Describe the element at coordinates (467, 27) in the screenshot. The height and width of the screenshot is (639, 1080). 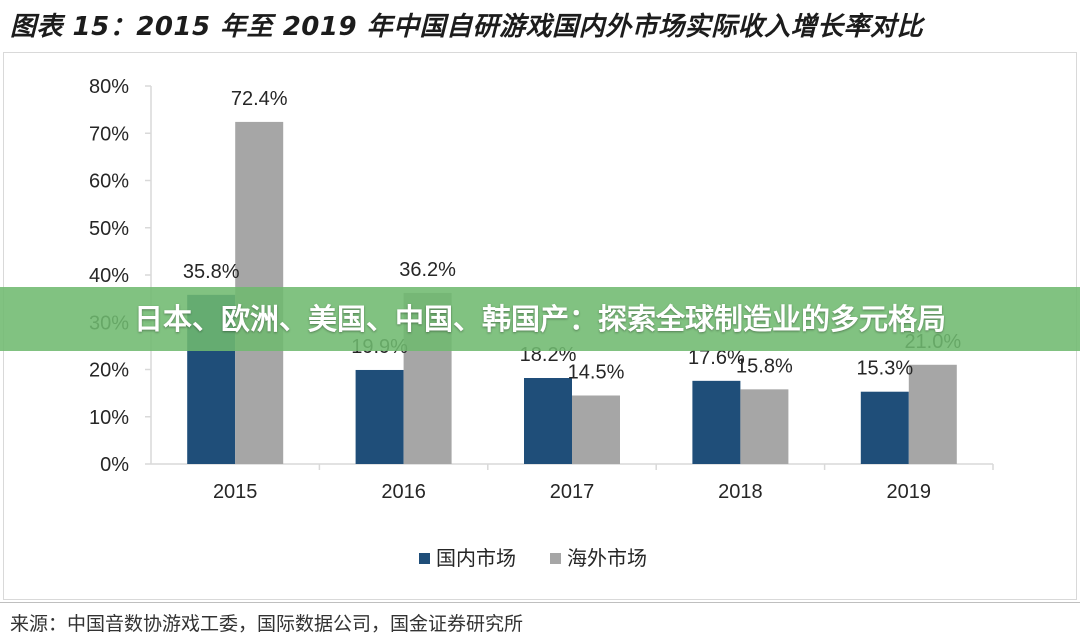
I see `chart-title: 图表 15：2015 年至 2019 年中国自研游戏国内外市场实际收入增长率对比` at that location.